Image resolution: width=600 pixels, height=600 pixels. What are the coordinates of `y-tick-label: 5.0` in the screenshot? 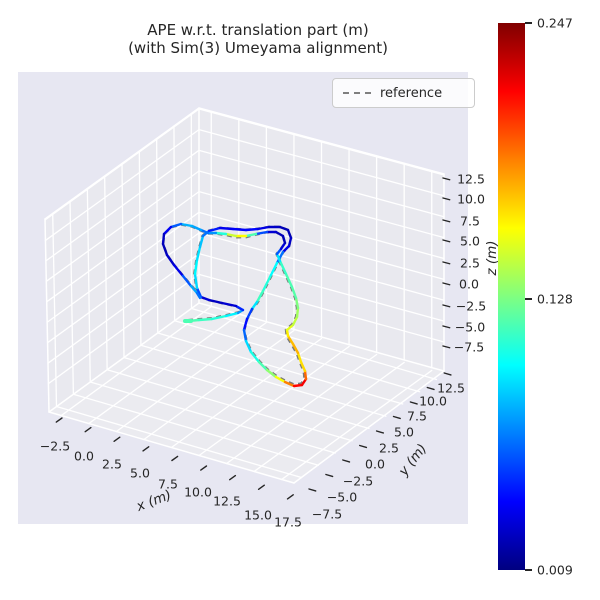 It's located at (404, 432).